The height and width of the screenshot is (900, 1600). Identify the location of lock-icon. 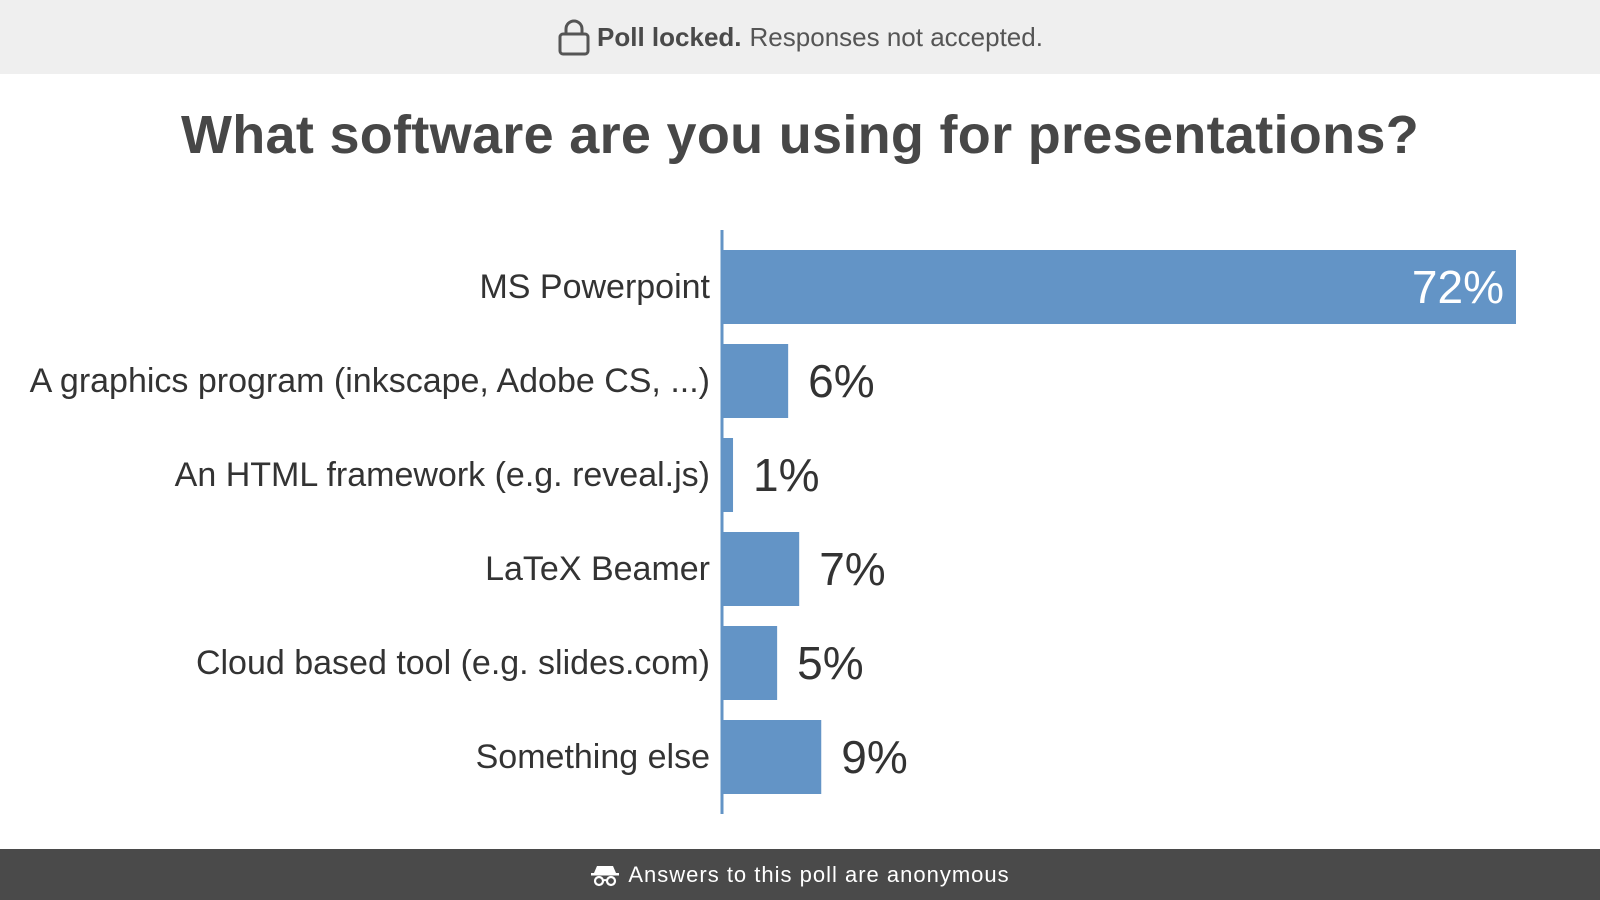
(574, 37).